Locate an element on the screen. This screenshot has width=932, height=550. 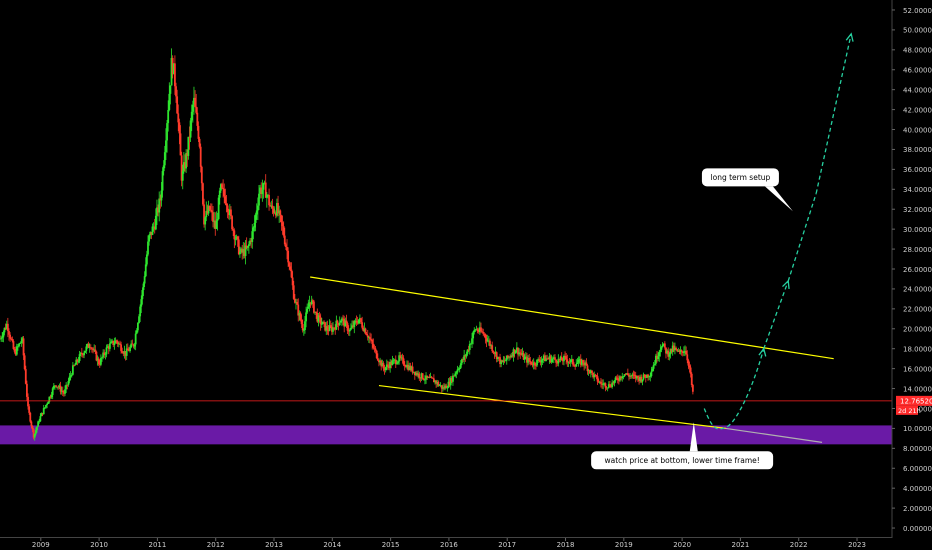
watch-price-callout: watch price at bottom, lower time frame! is located at coordinates (682, 446).